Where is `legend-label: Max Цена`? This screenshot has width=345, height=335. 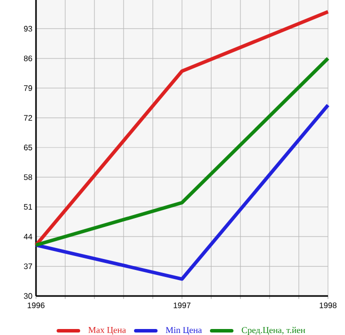
legend-label: Max Цена is located at coordinates (107, 331).